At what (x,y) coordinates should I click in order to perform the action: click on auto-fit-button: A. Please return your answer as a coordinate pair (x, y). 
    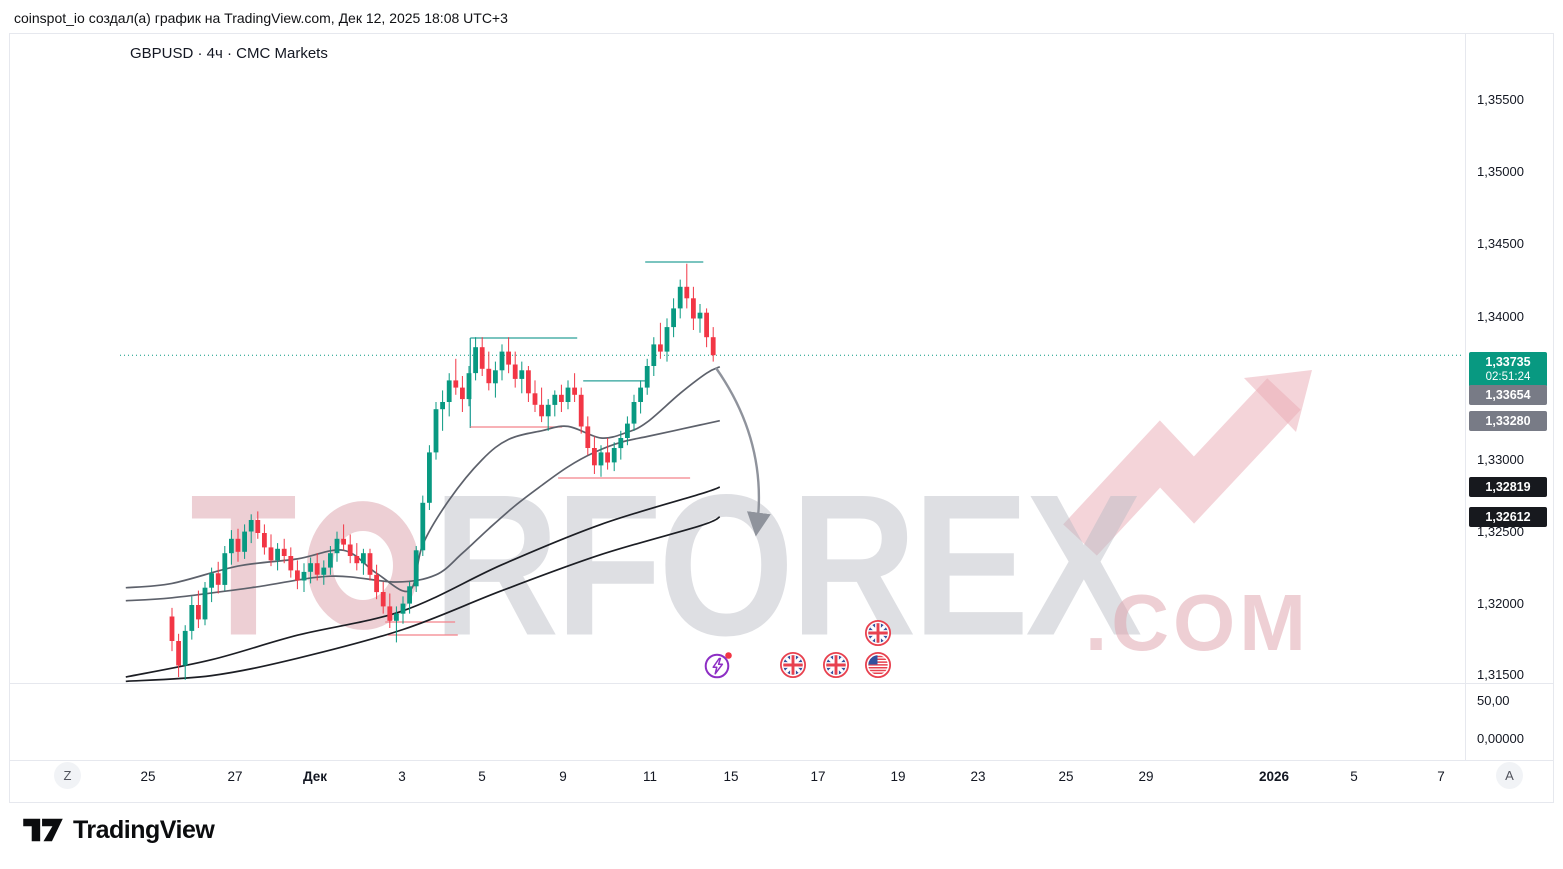
    Looking at the image, I should click on (1509, 775).